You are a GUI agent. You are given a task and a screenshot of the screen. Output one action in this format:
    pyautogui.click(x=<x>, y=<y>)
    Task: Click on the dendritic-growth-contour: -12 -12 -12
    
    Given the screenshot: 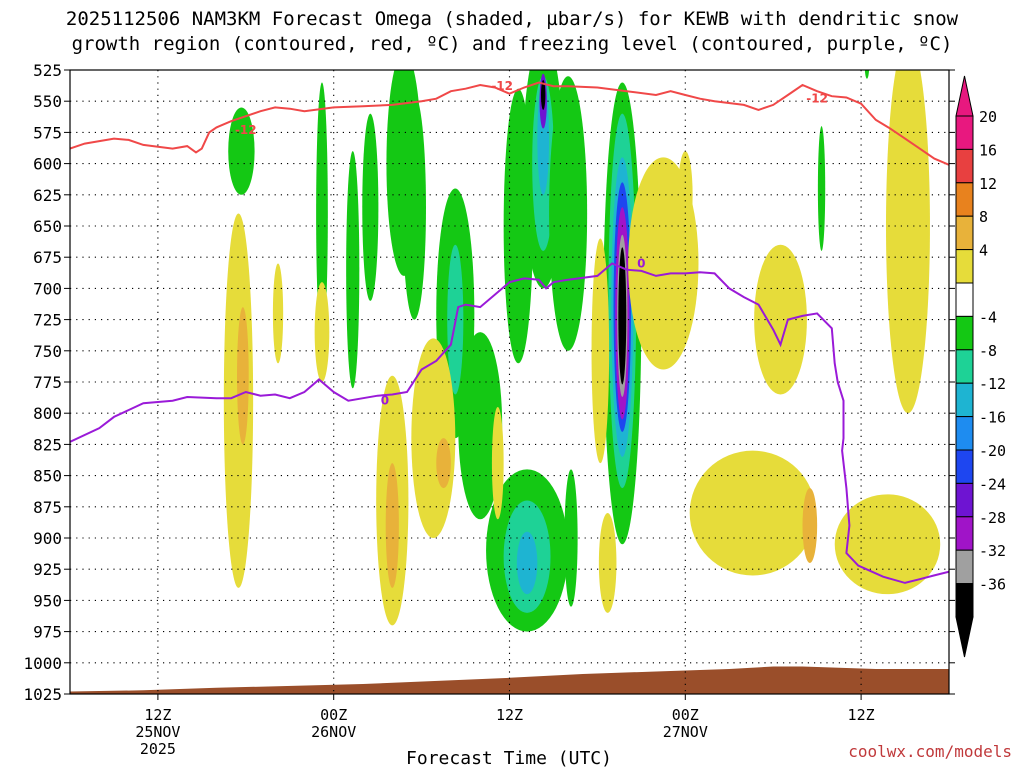 What is the action you would take?
    pyautogui.click(x=509, y=122)
    